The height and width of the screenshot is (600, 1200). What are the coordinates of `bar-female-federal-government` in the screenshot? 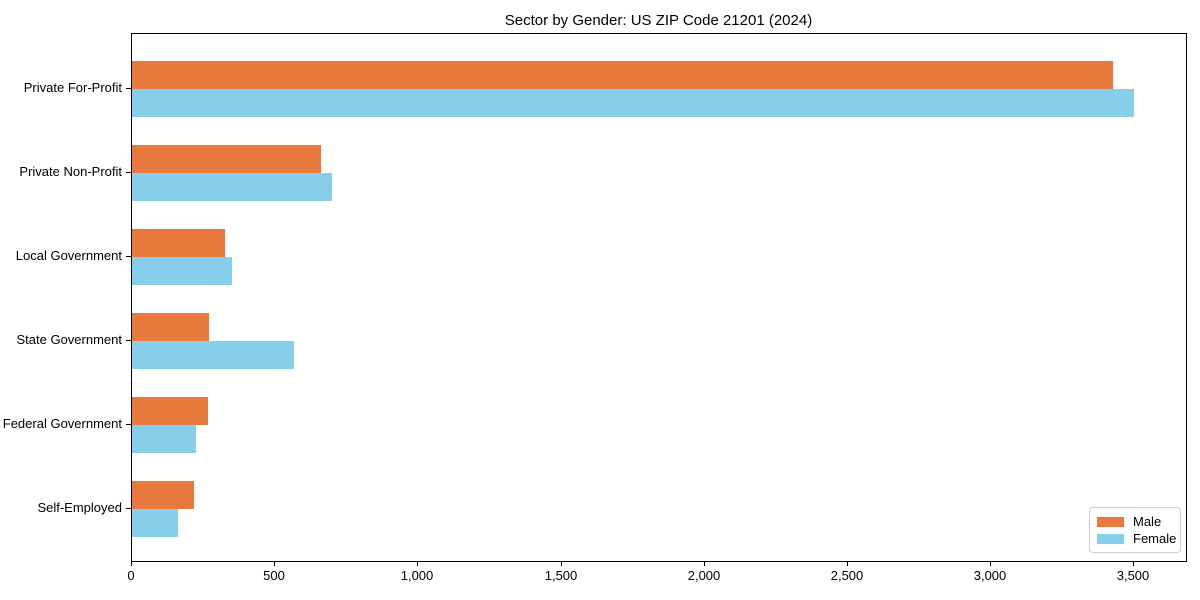 It's located at (164, 439).